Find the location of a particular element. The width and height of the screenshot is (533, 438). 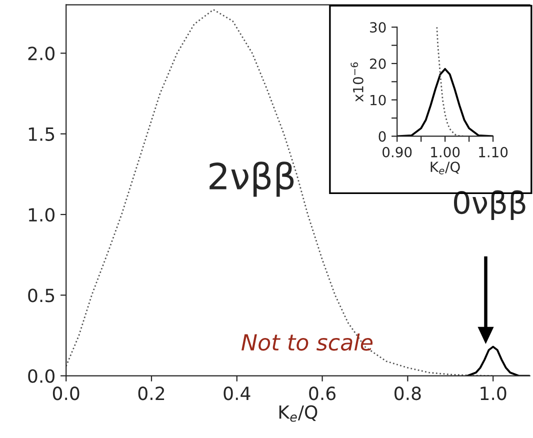

x-tick-label: 0.8 is located at coordinates (407, 393).